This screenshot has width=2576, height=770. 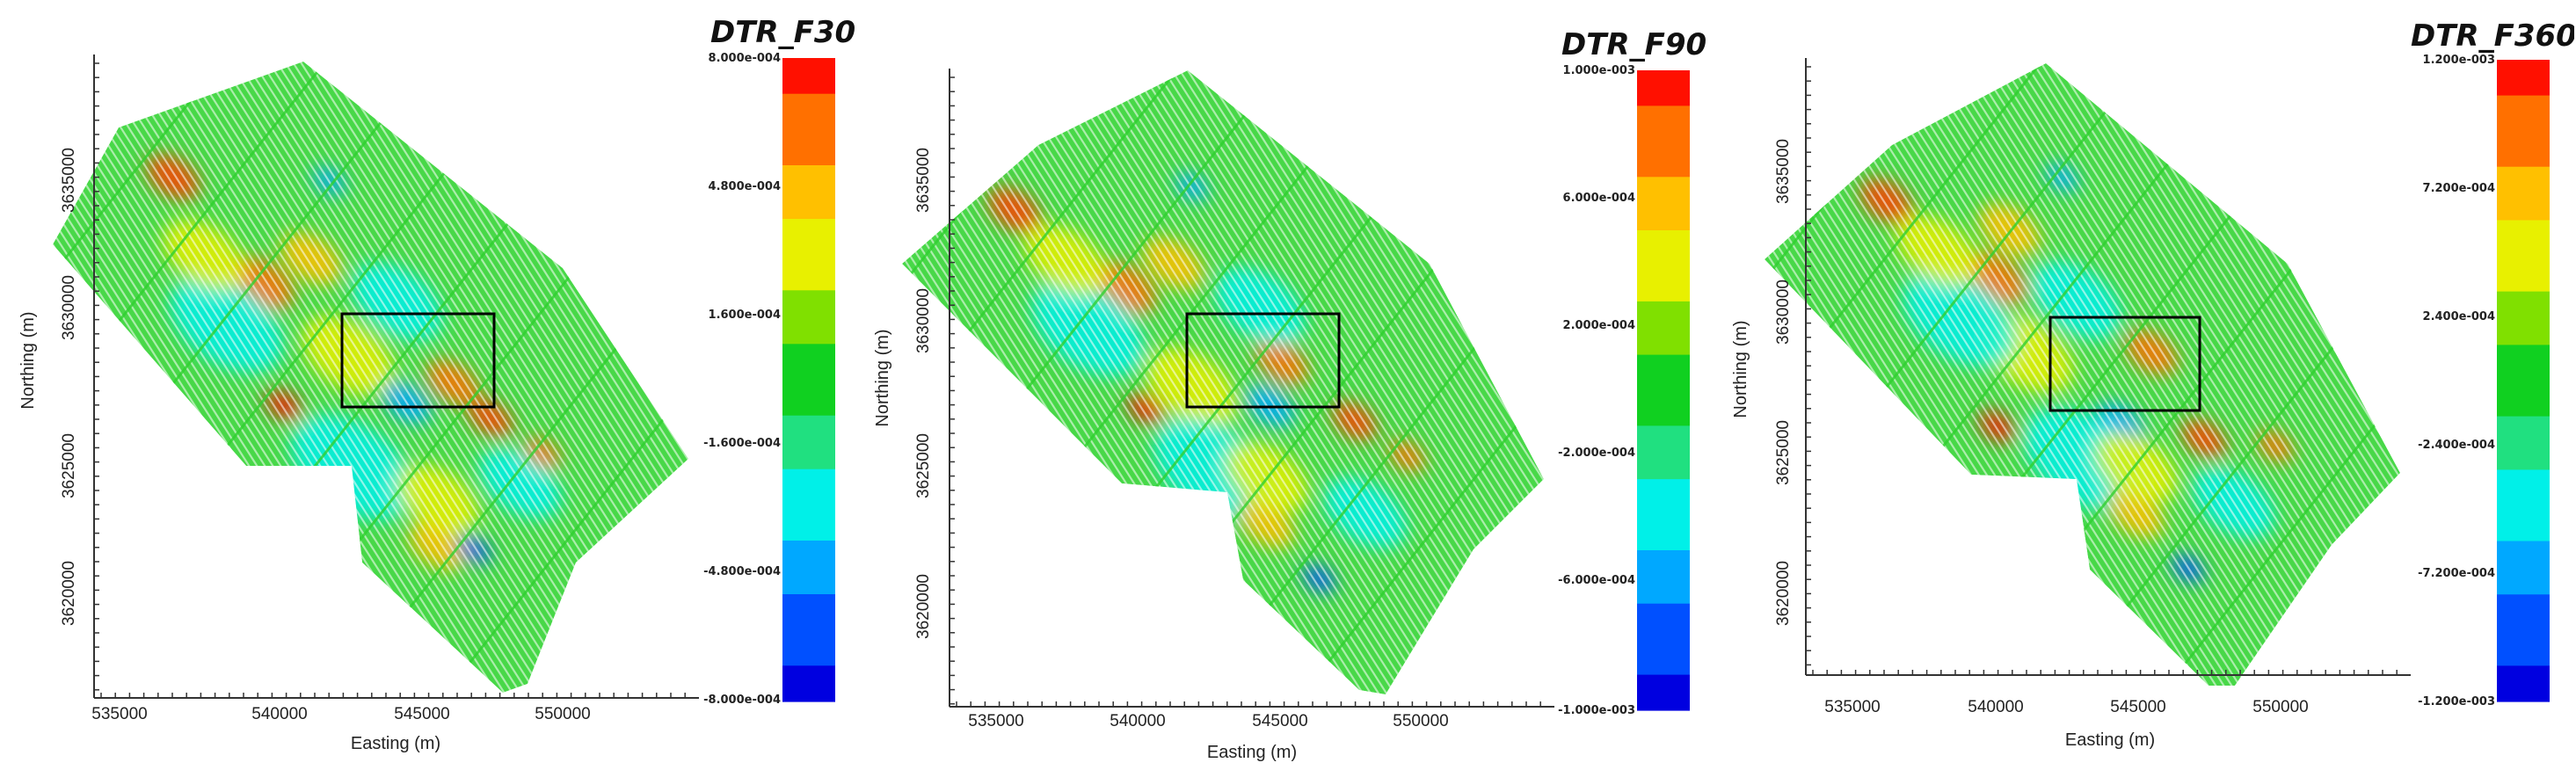 I want to click on colorbar-label: -4.800e-004, so click(x=742, y=571).